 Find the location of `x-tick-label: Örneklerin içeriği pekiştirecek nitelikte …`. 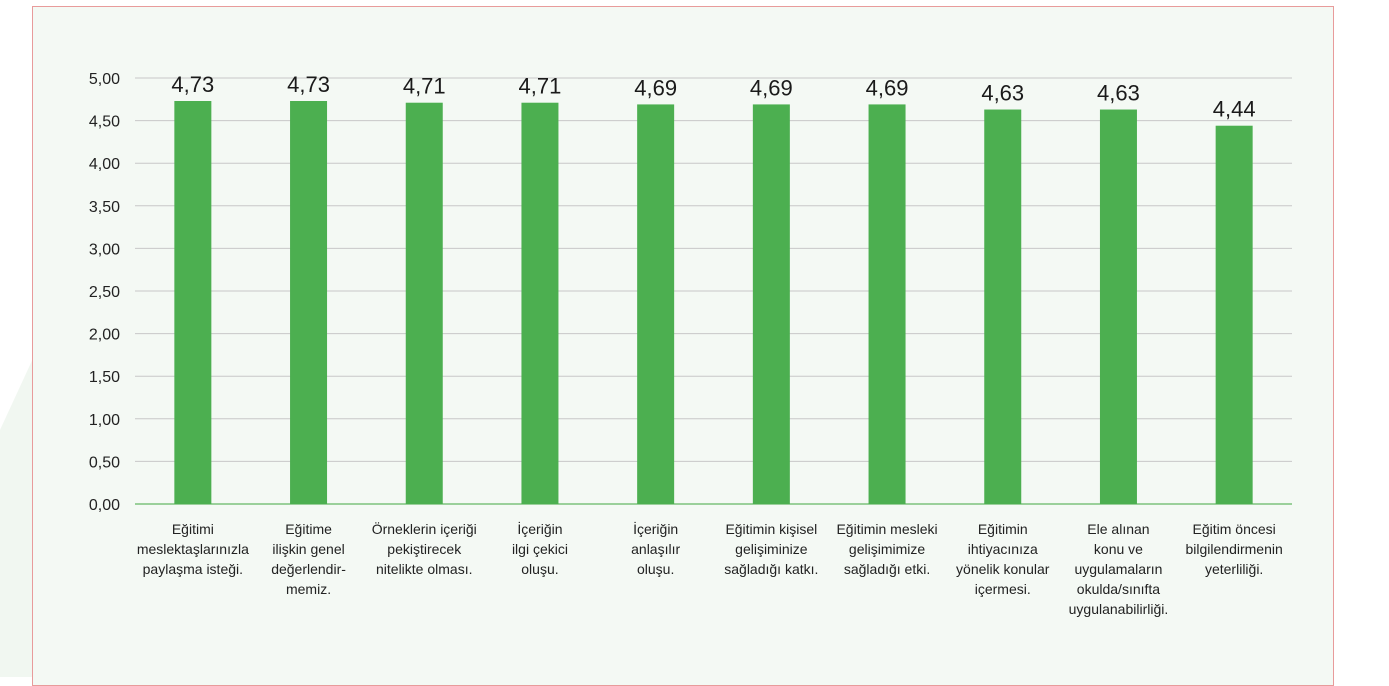

x-tick-label: Örneklerin içeriği pekiştirecek nitelikte … is located at coordinates (424, 548).